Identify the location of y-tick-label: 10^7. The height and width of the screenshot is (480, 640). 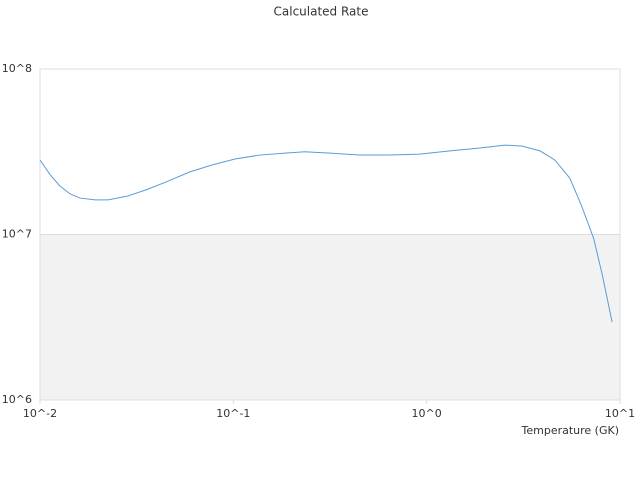
(17, 234).